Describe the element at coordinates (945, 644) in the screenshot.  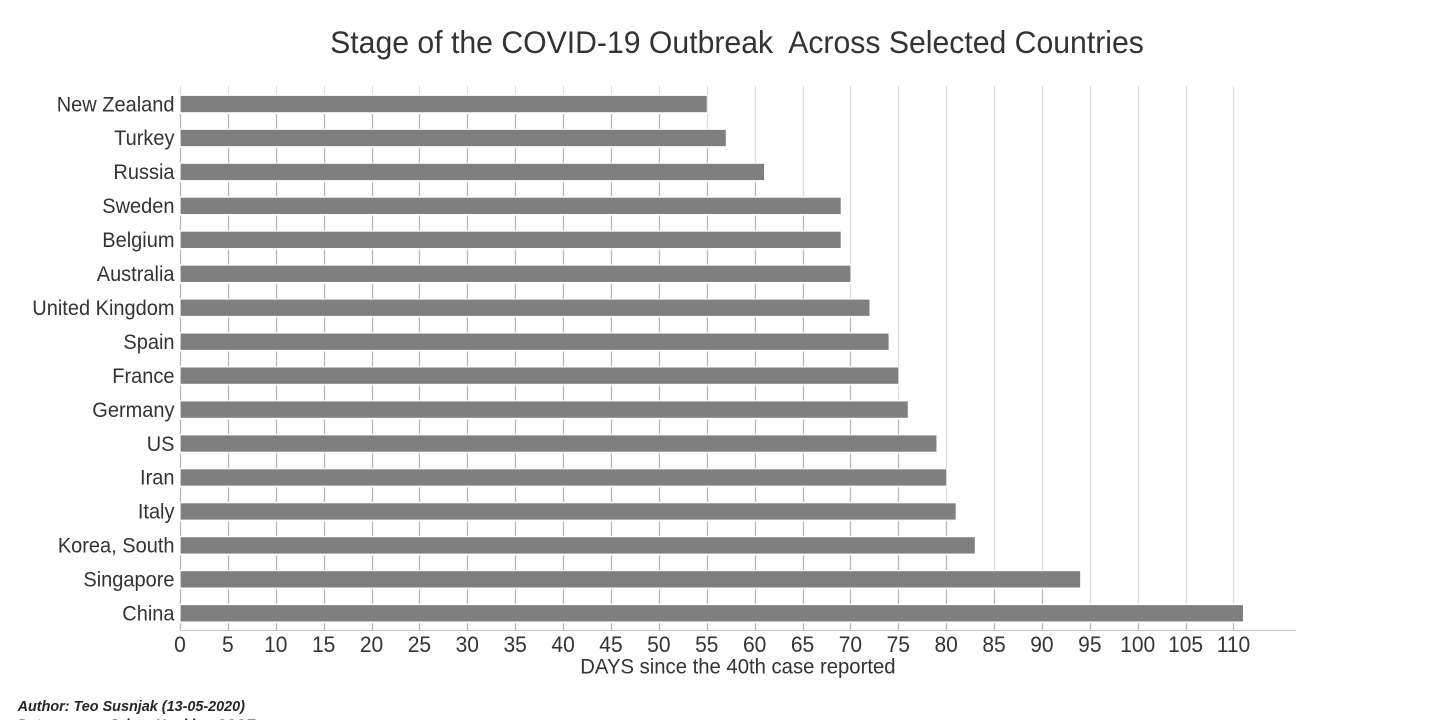
I see `svg-text: 80` at that location.